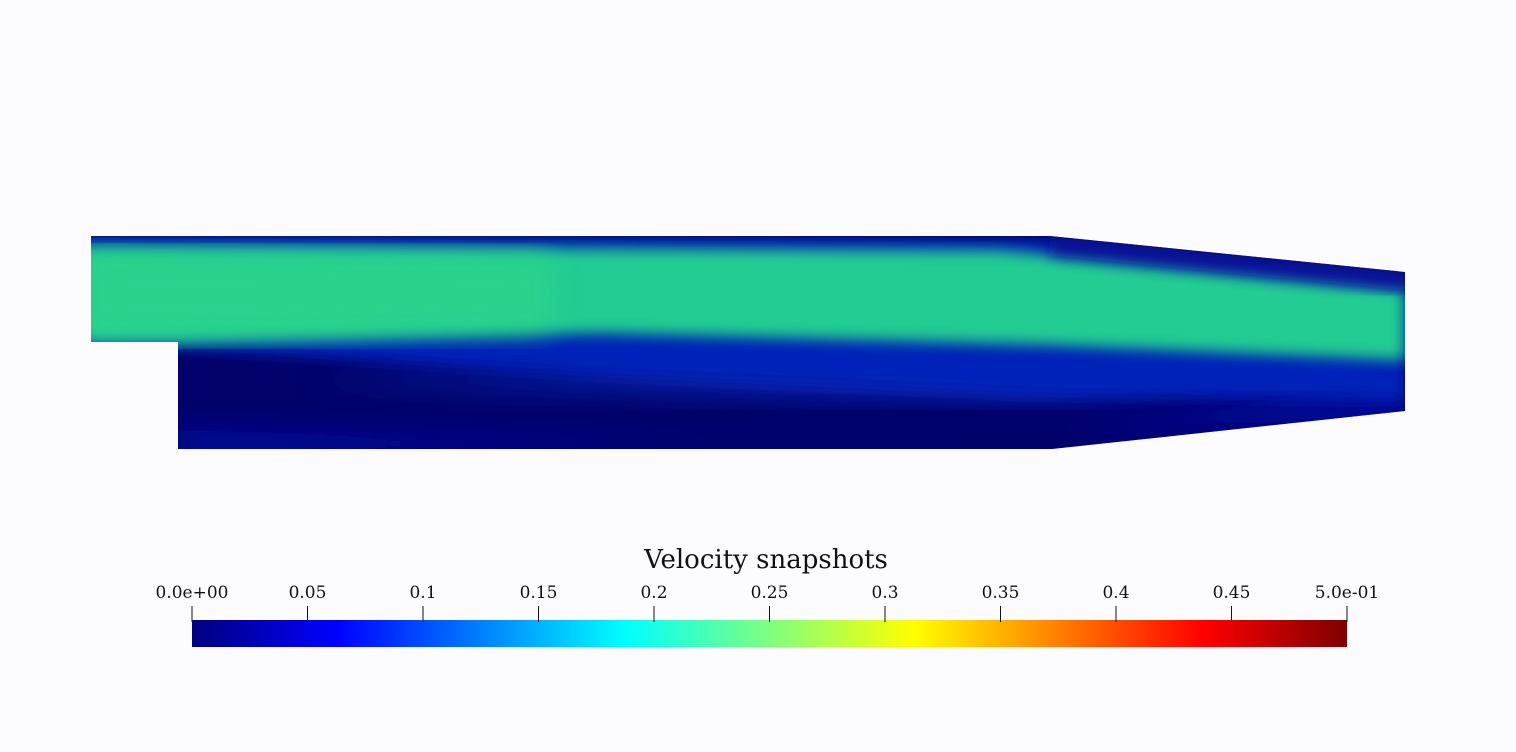 This screenshot has width=1516, height=752. What do you see at coordinates (1115, 593) in the screenshot?
I see `colorbar-tick-label: 0.4` at bounding box center [1115, 593].